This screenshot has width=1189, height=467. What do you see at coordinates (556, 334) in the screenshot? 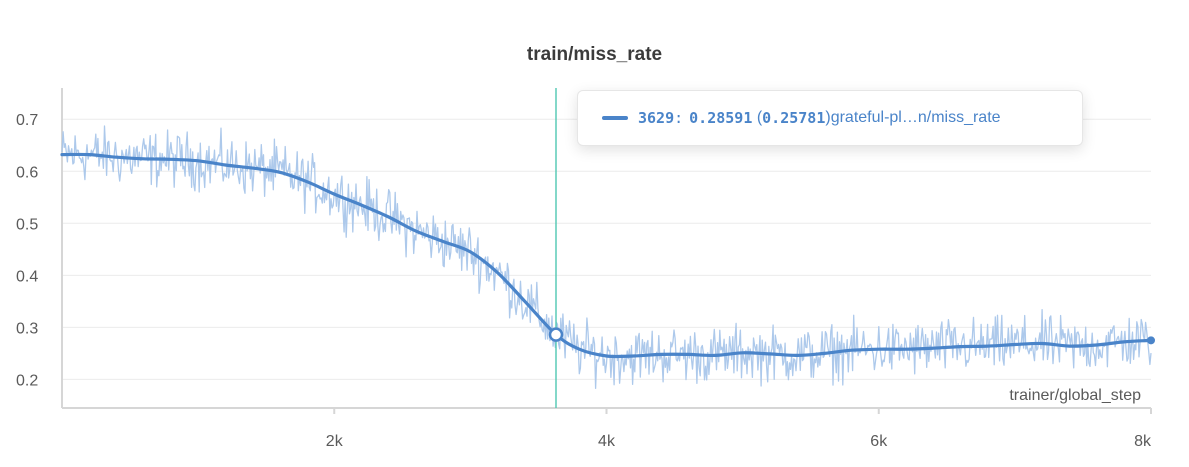
I see `hover-marker` at bounding box center [556, 334].